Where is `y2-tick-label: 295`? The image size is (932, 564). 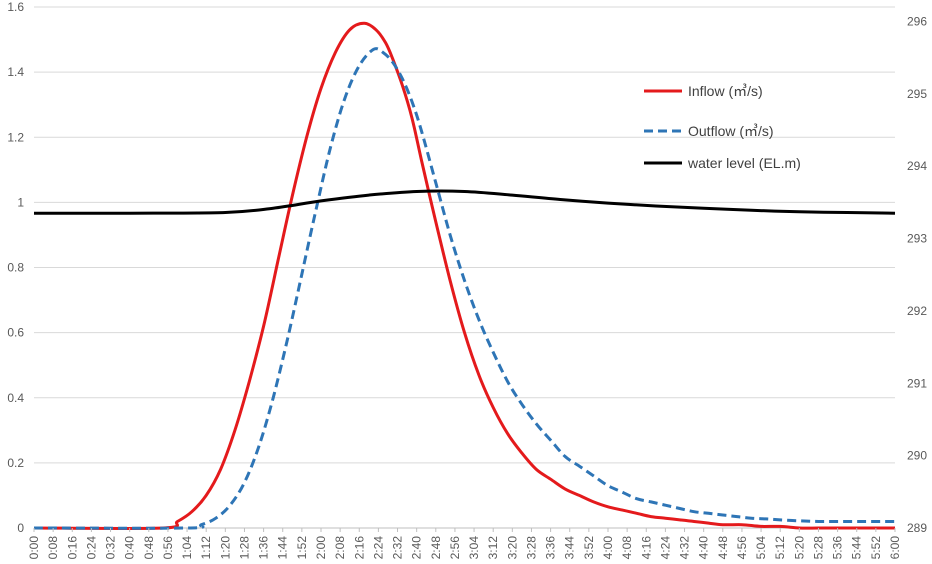
y2-tick-label: 295 is located at coordinates (917, 94).